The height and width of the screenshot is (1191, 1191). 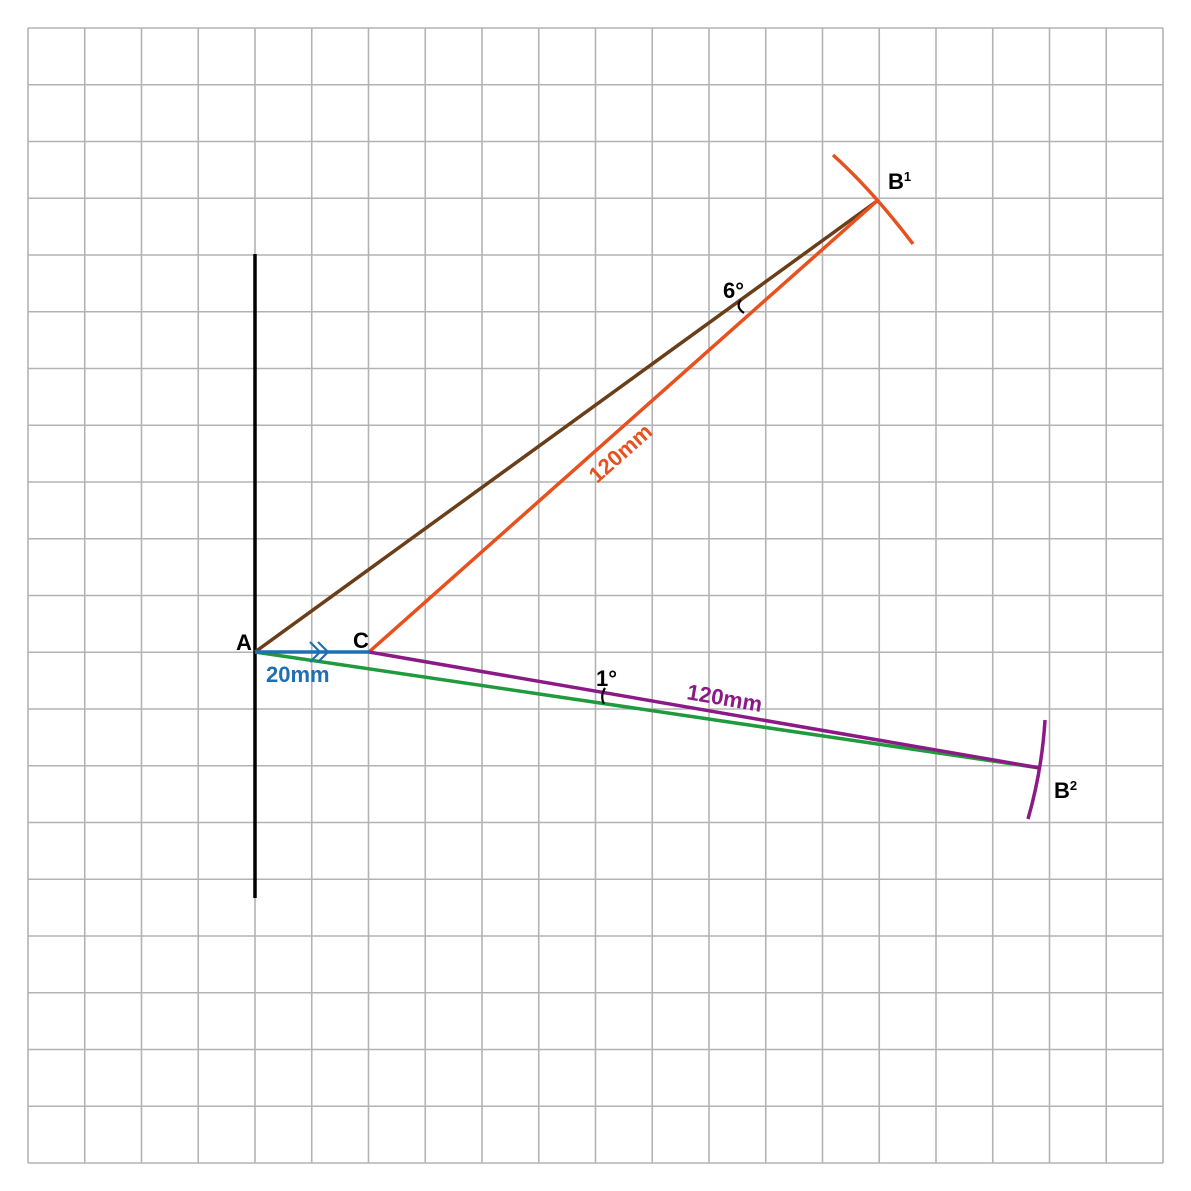 I want to click on length-ac-label: 20mm, so click(x=298, y=674).